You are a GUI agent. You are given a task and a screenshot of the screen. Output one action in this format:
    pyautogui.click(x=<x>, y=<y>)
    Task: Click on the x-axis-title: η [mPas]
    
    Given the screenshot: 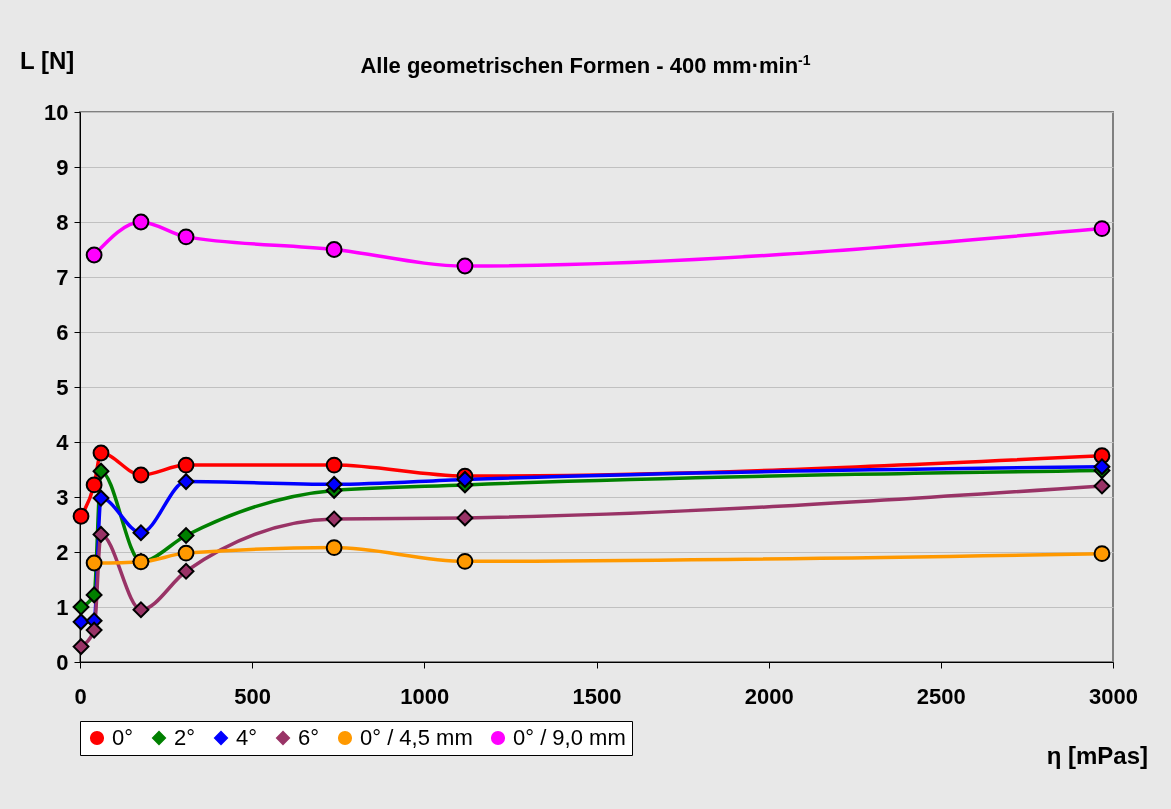 What is the action you would take?
    pyautogui.click(x=1097, y=755)
    